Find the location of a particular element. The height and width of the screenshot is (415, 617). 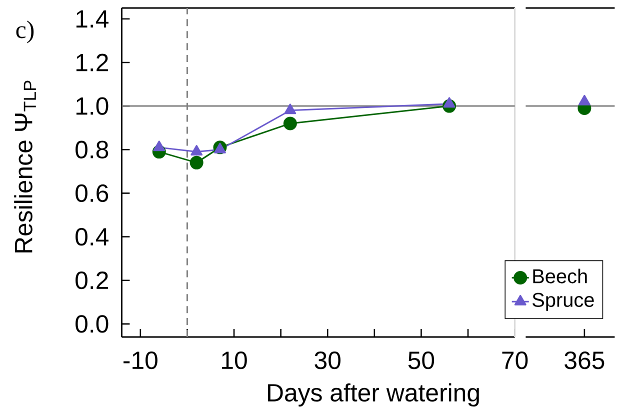

x-tick-label: 70 is located at coordinates (515, 361).